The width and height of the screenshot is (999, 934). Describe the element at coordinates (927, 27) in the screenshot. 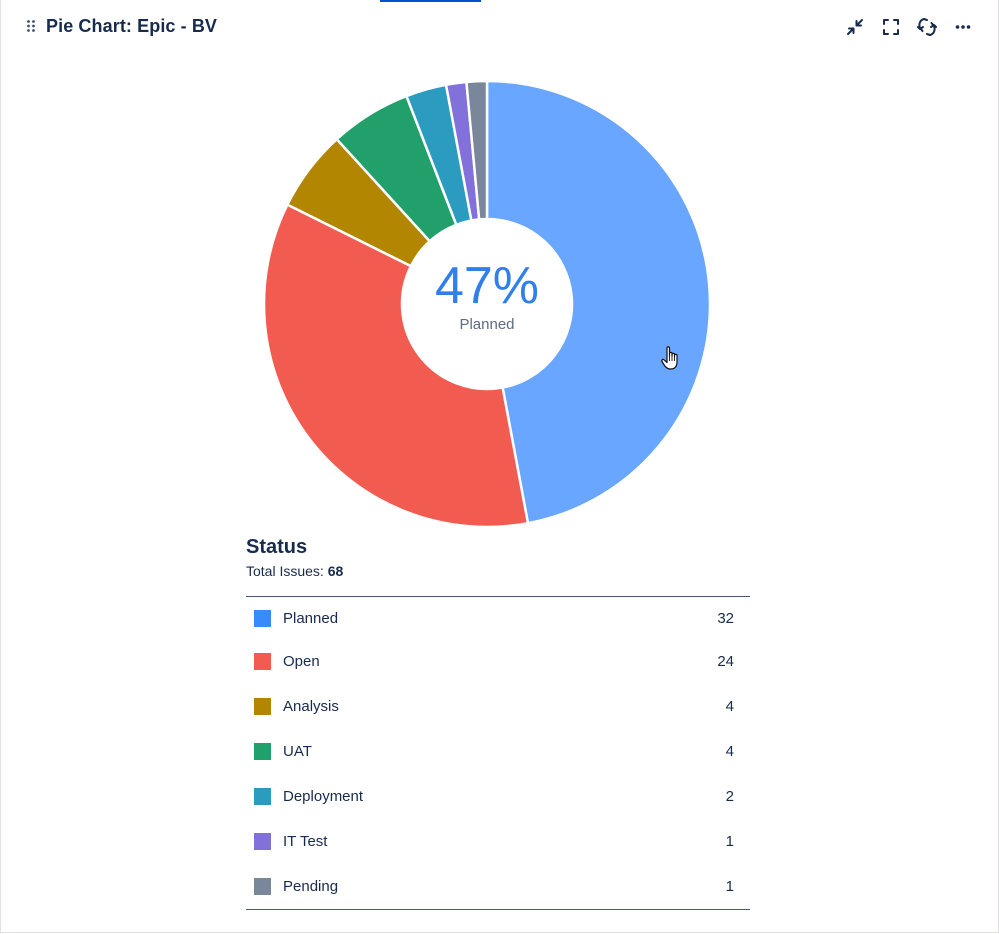

I see `refresh-icon` at that location.